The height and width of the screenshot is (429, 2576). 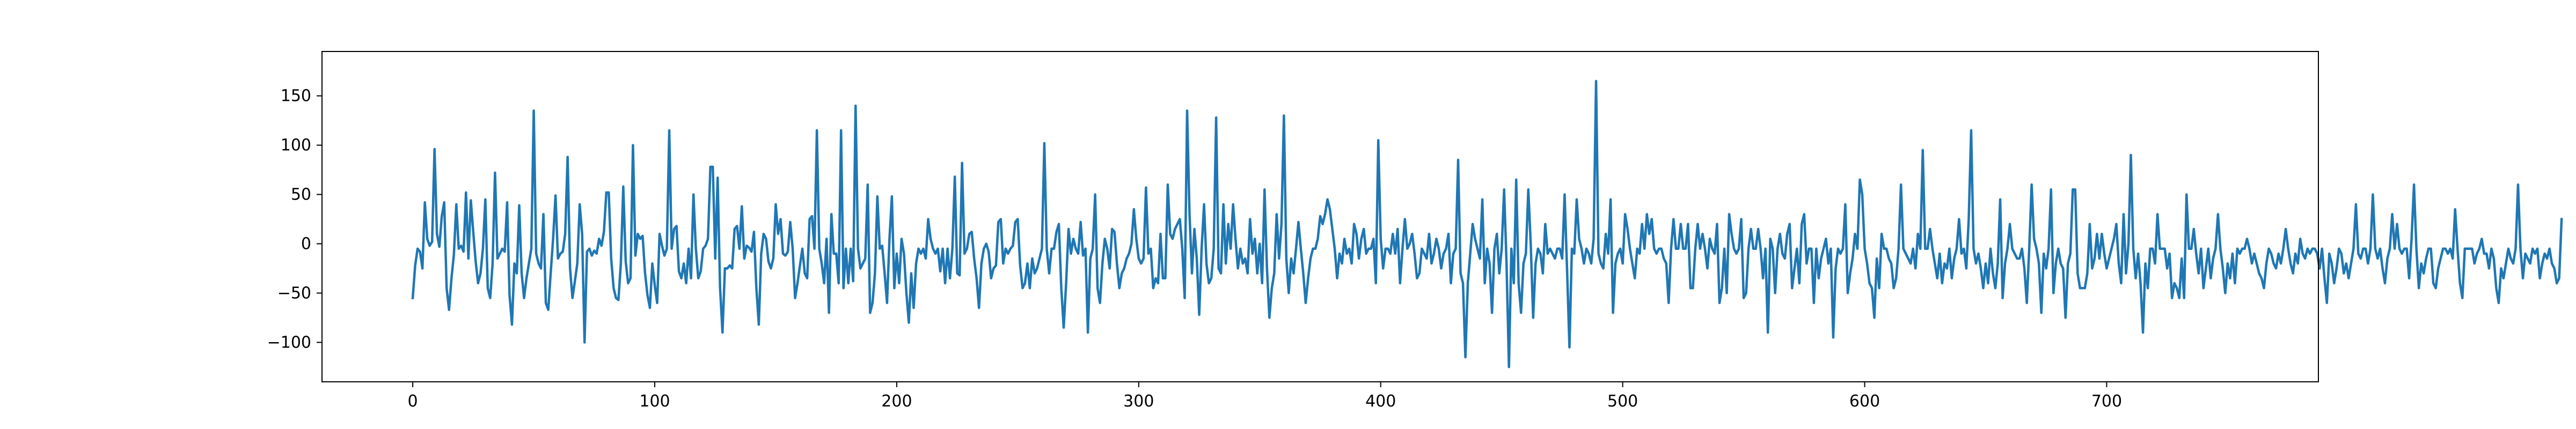 What do you see at coordinates (289, 342) in the screenshot?
I see `y-tick-label: −100` at bounding box center [289, 342].